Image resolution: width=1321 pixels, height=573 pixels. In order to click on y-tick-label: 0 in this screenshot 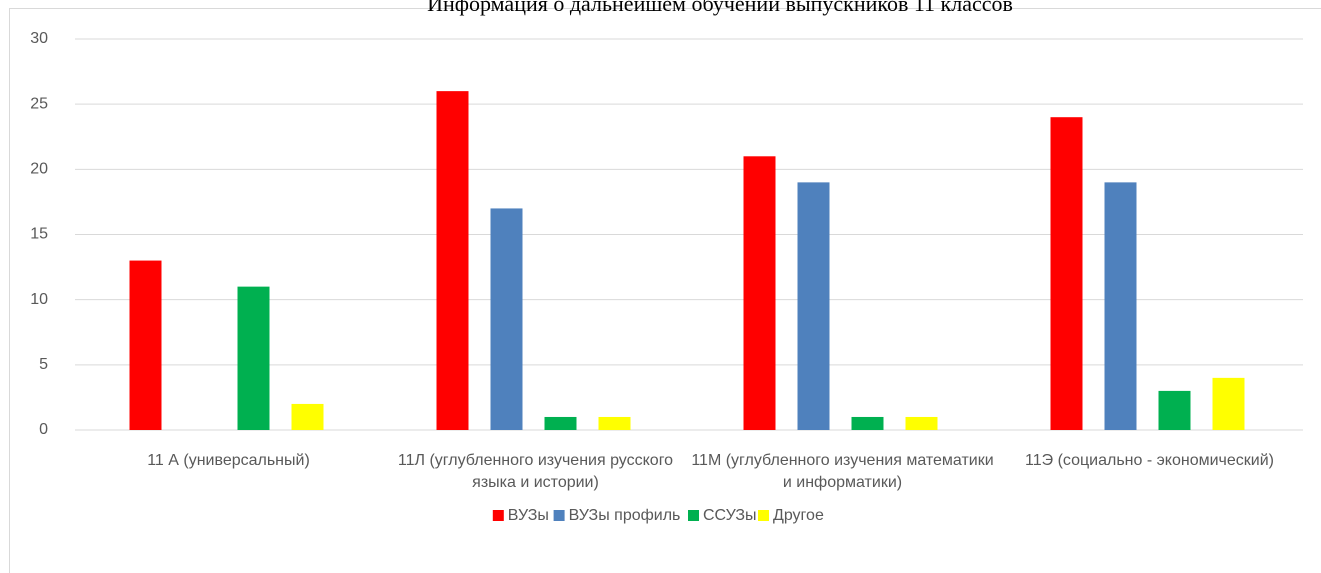, I will do `click(43, 429)`.